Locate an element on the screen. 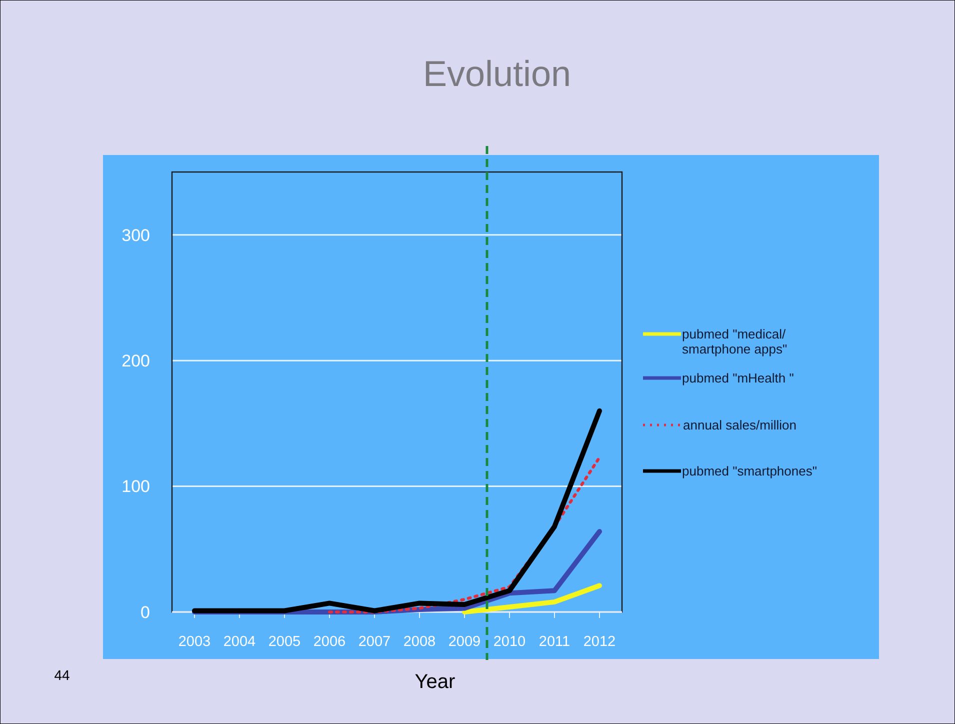 The width and height of the screenshot is (955, 724). line-series is located at coordinates (464, 535).